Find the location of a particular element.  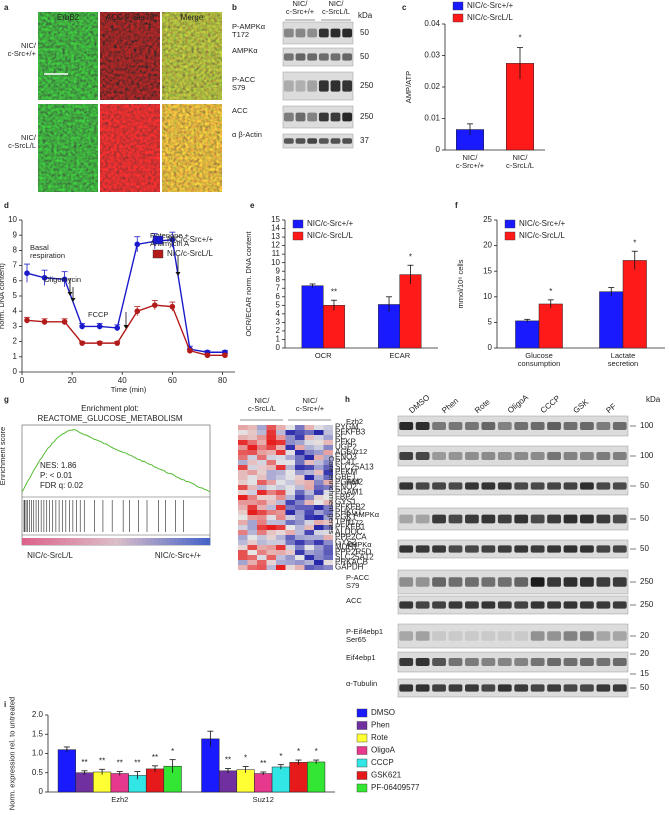

series-line is located at coordinates (125, 296).